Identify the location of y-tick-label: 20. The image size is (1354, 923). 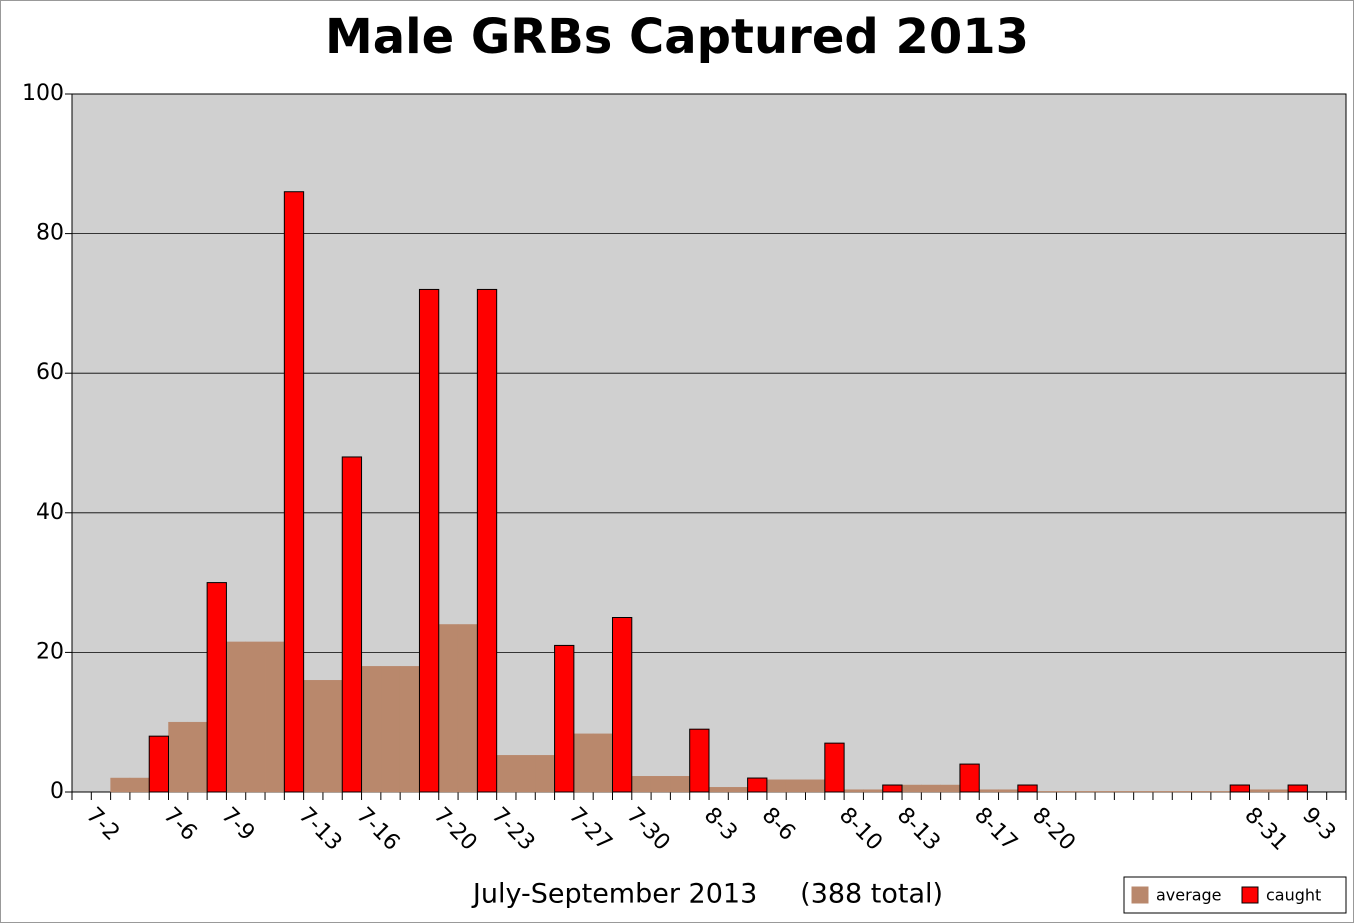
(50, 651).